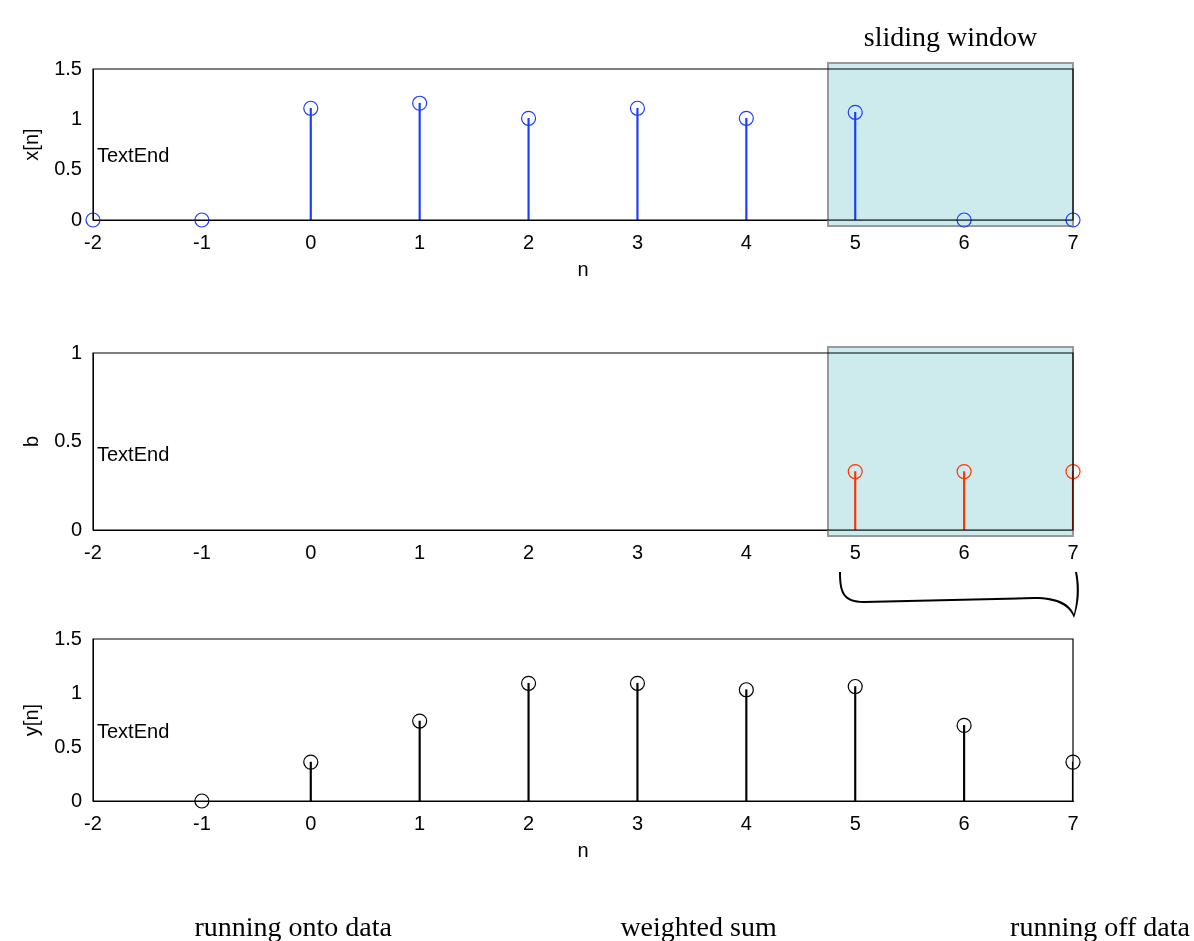 The height and width of the screenshot is (941, 1194). I want to click on y-axis-title: b, so click(30, 441).